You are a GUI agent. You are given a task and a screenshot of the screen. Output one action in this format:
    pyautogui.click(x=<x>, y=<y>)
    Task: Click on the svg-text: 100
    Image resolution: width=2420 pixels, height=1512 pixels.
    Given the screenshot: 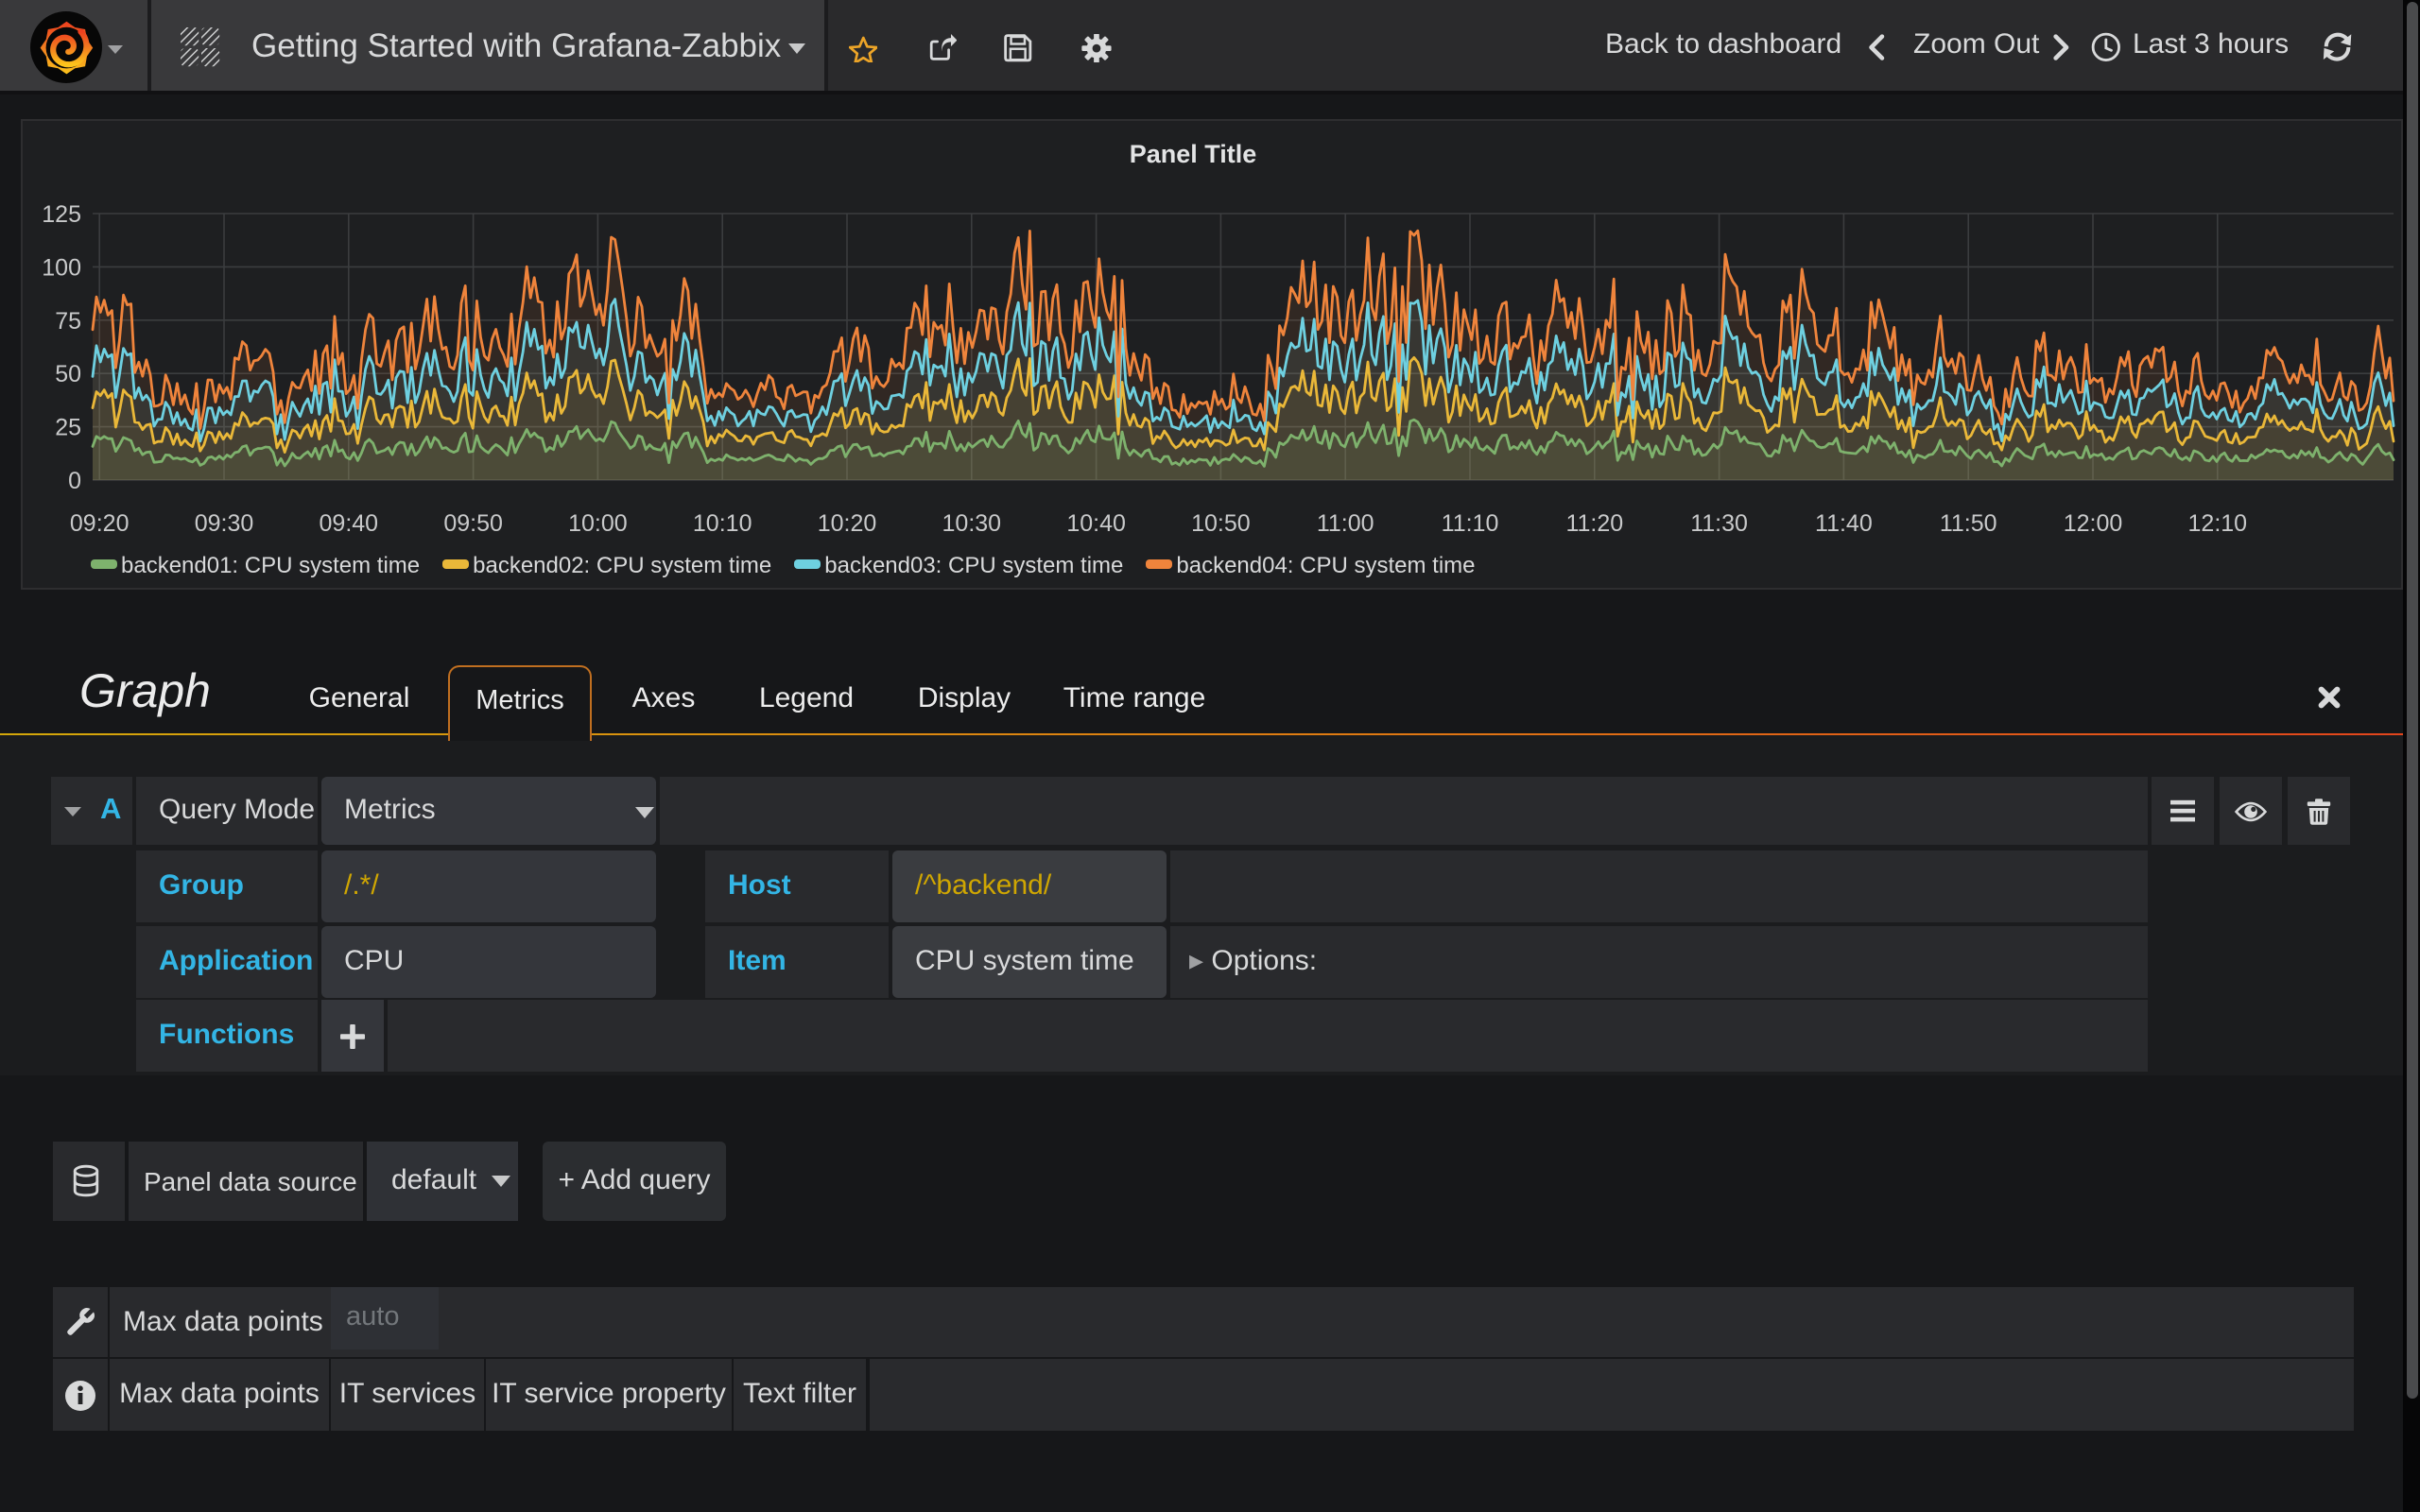 What is the action you would take?
    pyautogui.click(x=61, y=267)
    